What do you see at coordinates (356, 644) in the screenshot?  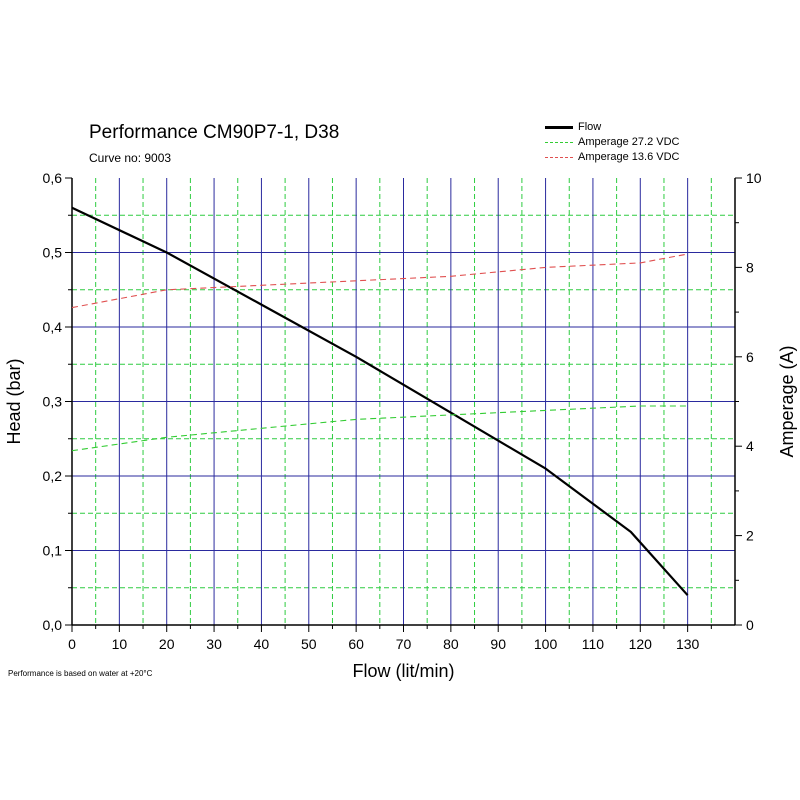 I see `x-tick-label: 60` at bounding box center [356, 644].